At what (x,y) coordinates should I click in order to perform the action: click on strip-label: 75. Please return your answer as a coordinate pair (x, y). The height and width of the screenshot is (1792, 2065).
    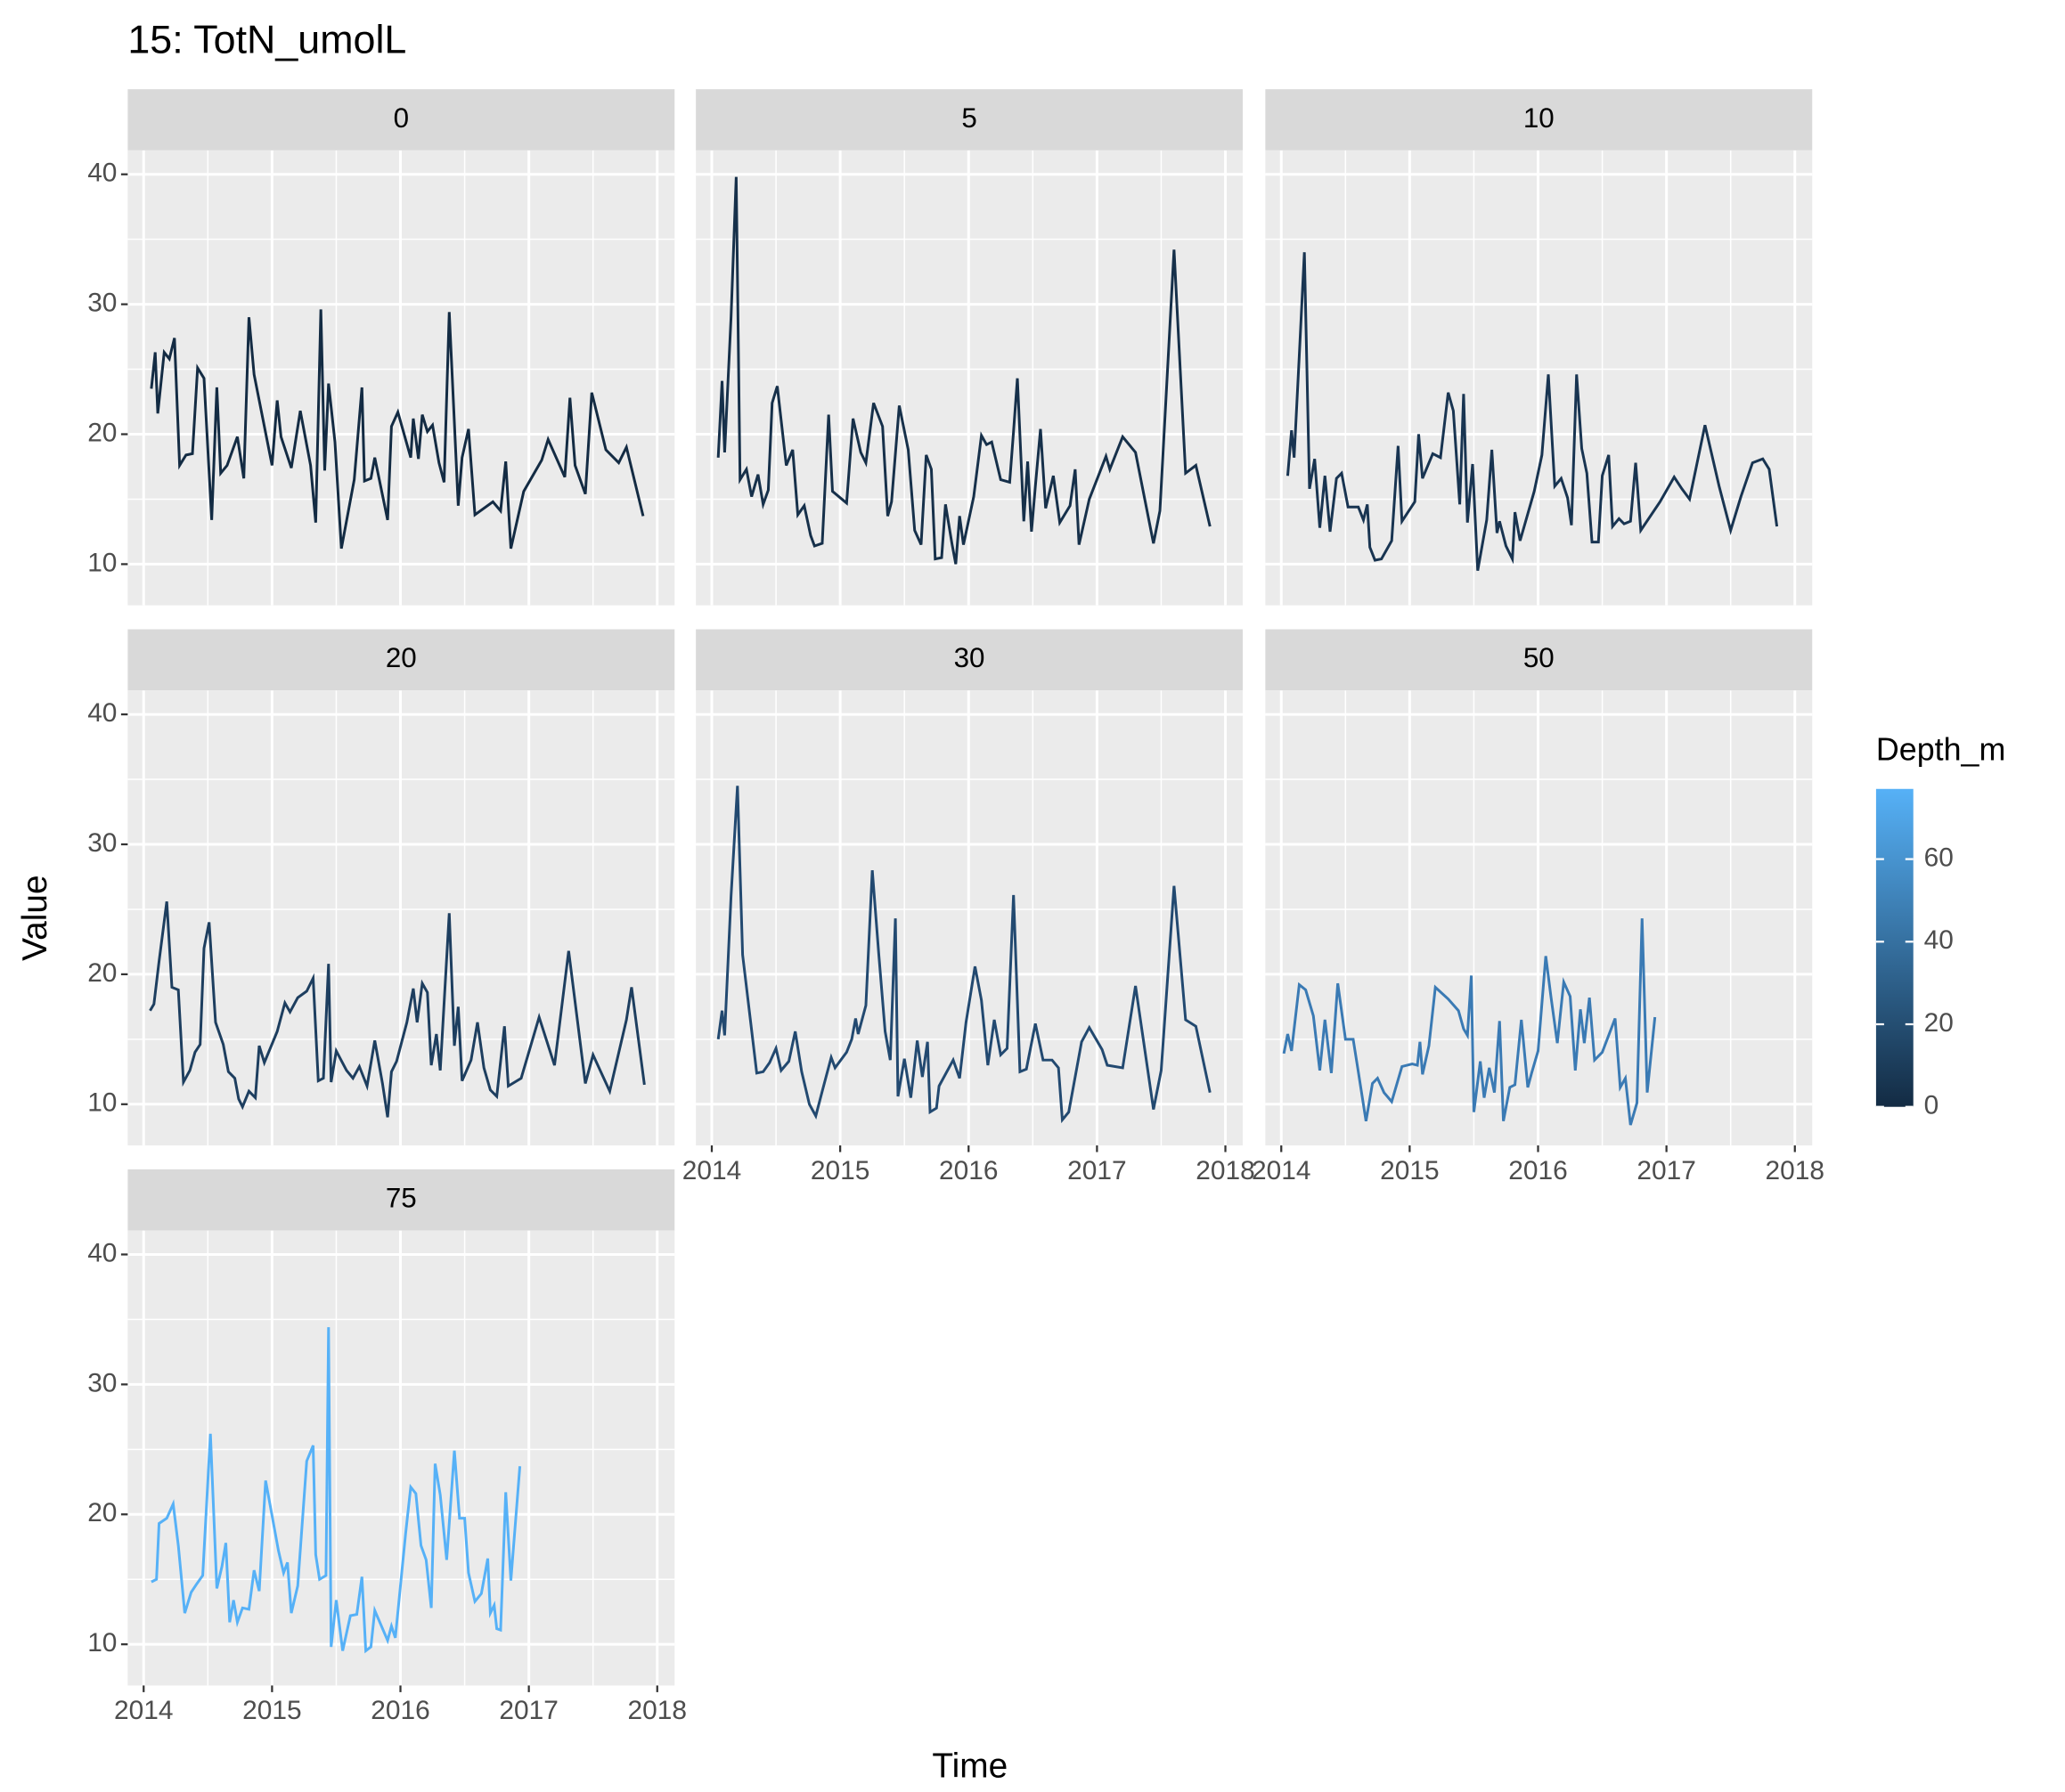
    Looking at the image, I should click on (401, 1199).